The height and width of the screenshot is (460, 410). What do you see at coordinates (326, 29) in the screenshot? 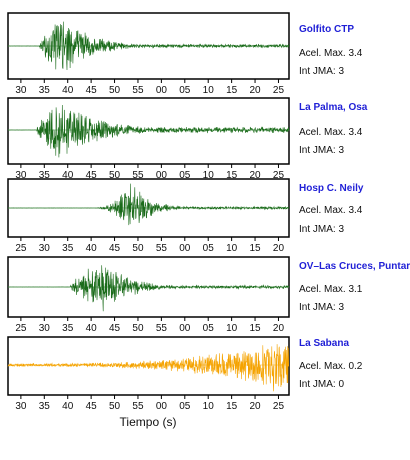
I see `station-name: Golfito CTP` at bounding box center [326, 29].